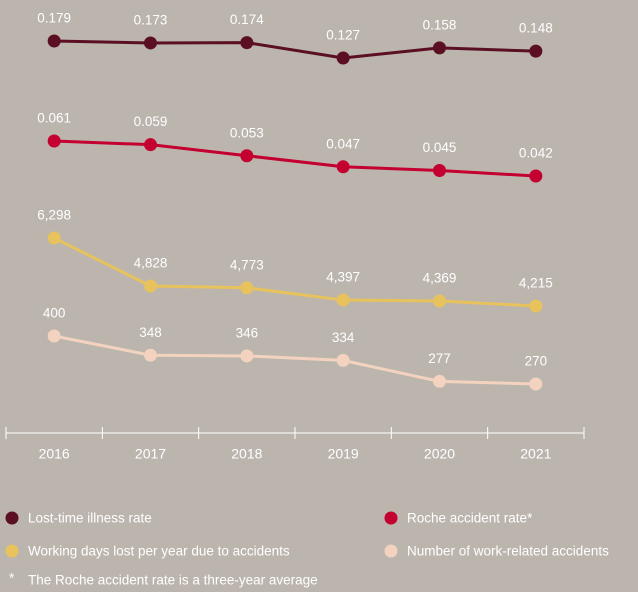  What do you see at coordinates (535, 454) in the screenshot?
I see `x-tick-label: 2021` at bounding box center [535, 454].